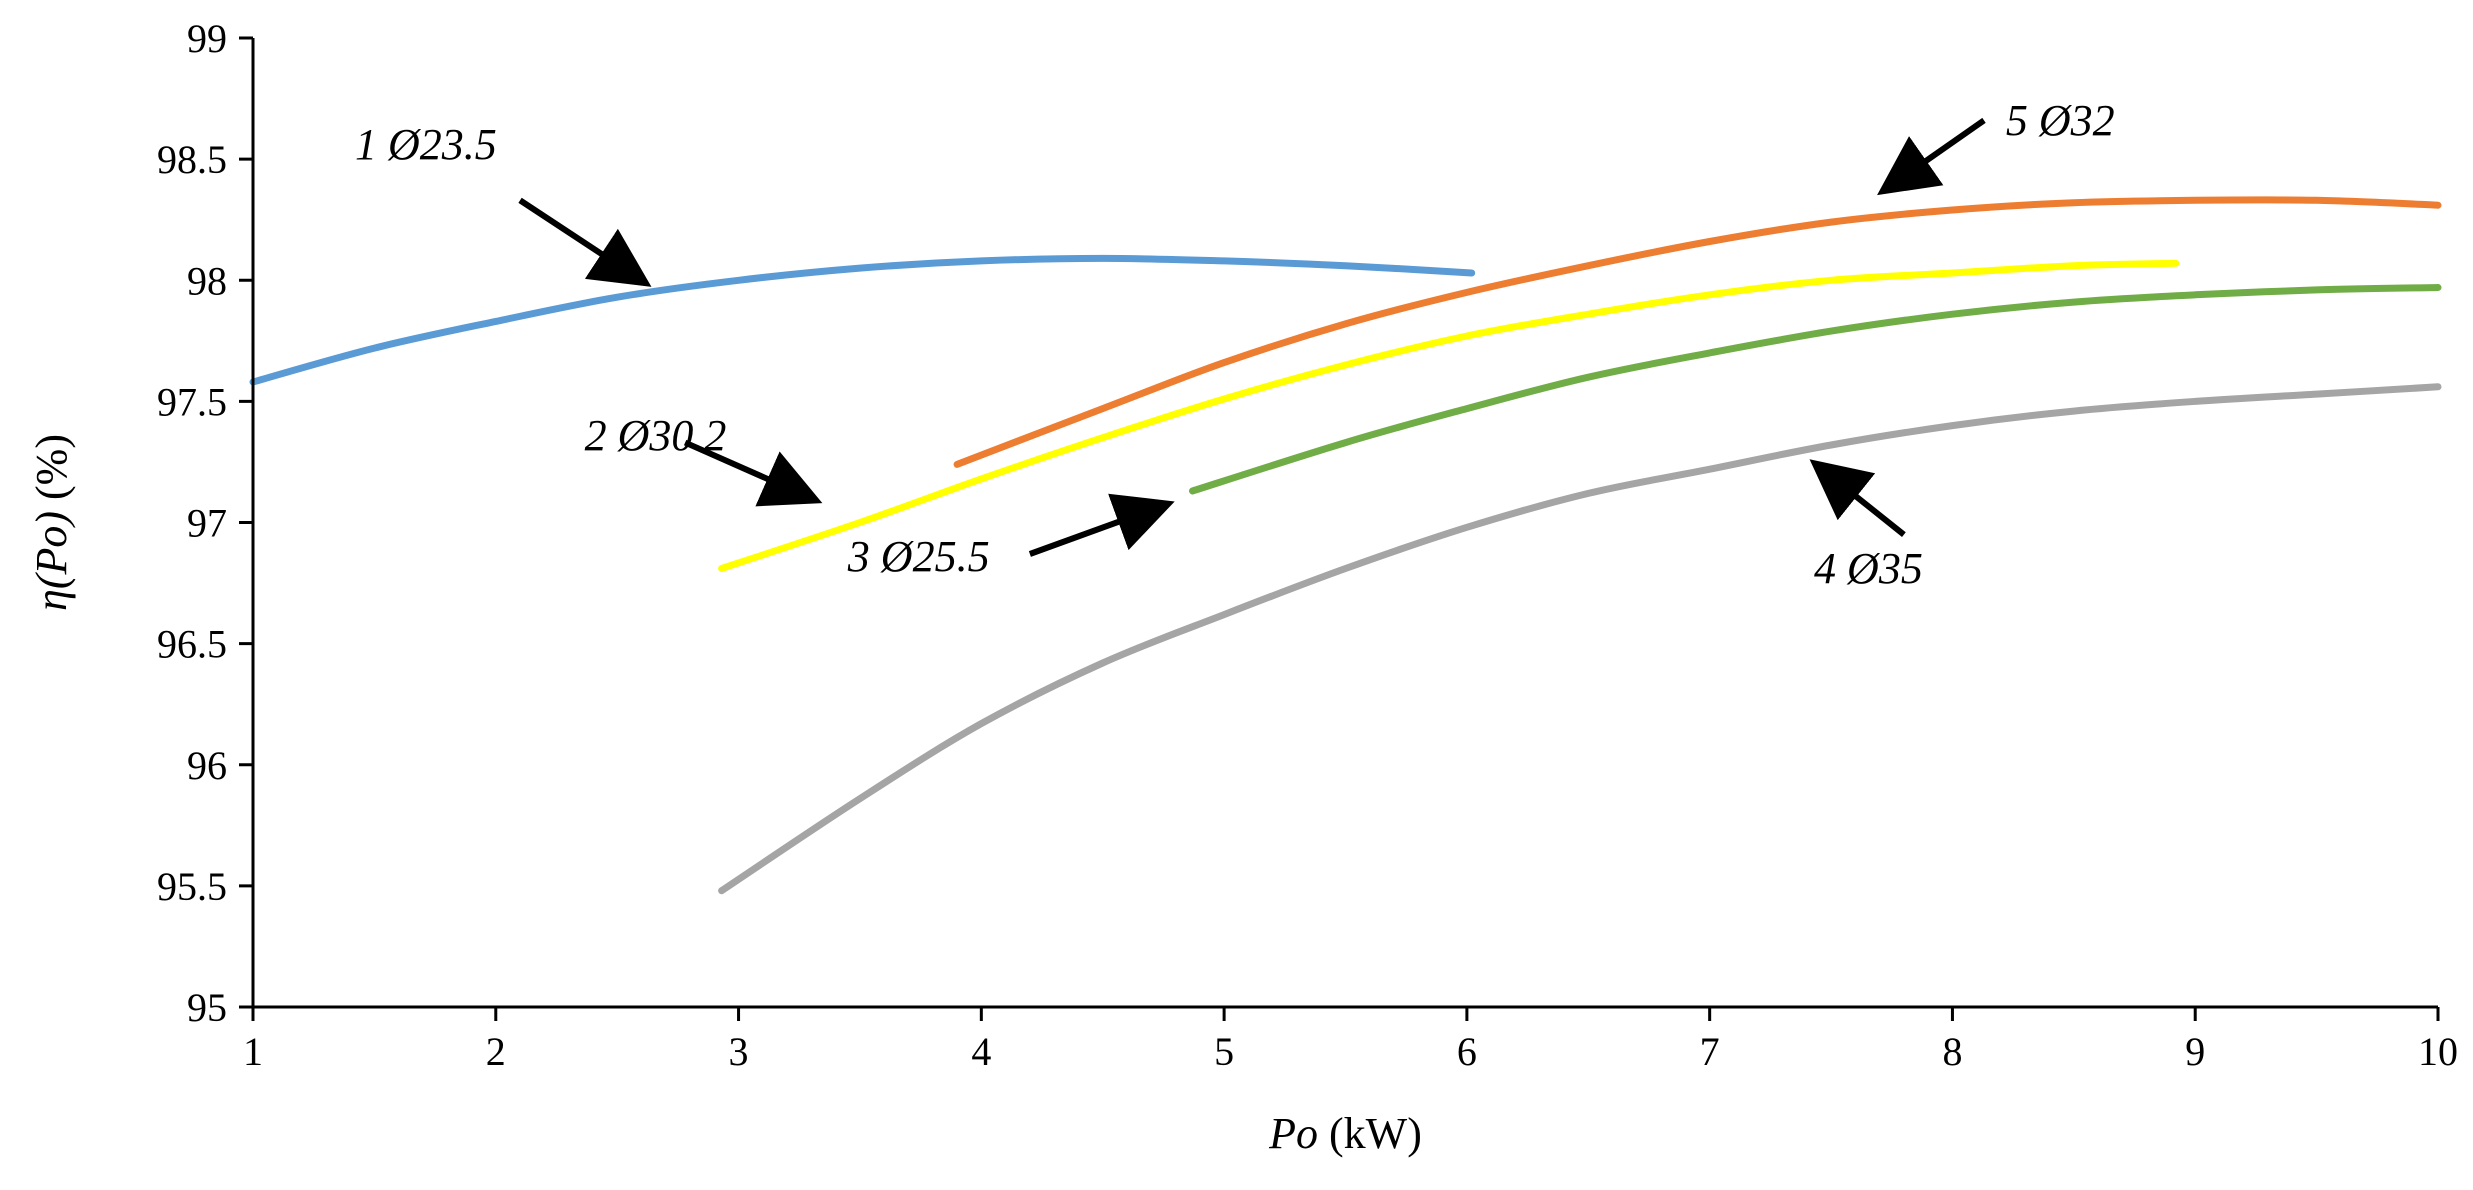  Describe the element at coordinates (207, 280) in the screenshot. I see `y-tick-label: 98` at that location.